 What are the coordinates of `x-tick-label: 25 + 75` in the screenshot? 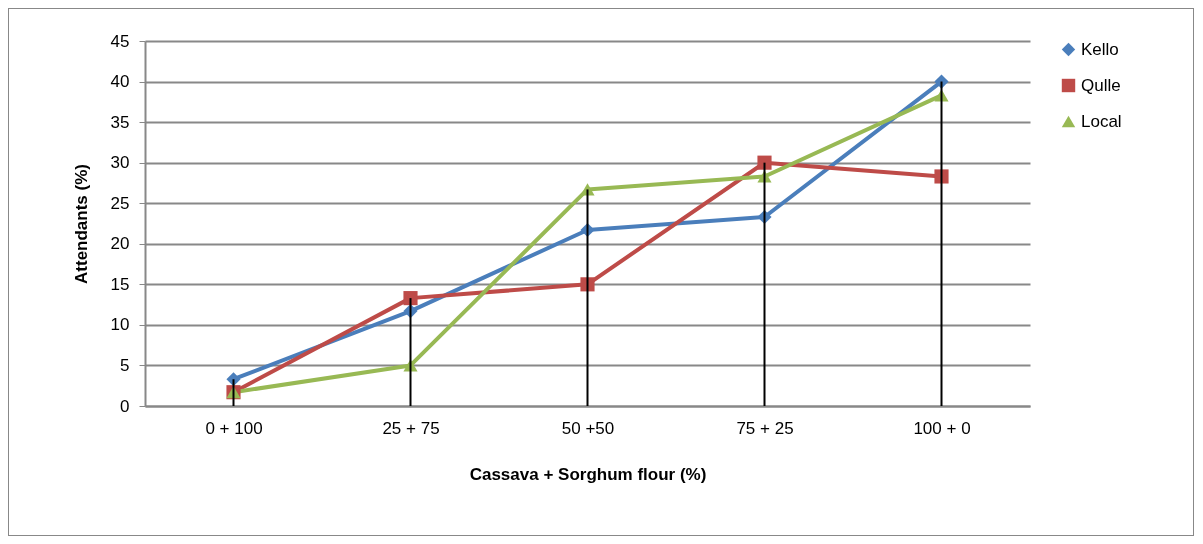 It's located at (411, 428).